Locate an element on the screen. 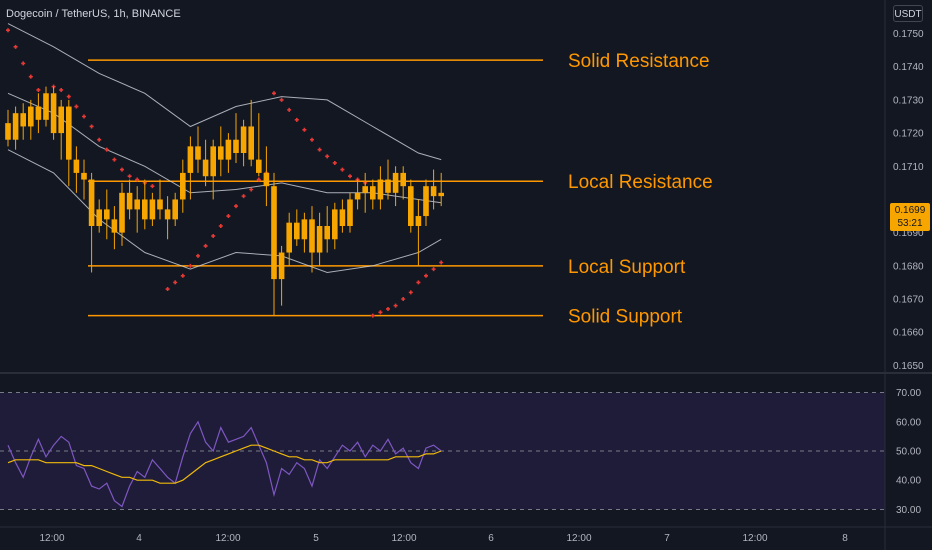  price-tick-label: 0.1710 is located at coordinates (908, 167).